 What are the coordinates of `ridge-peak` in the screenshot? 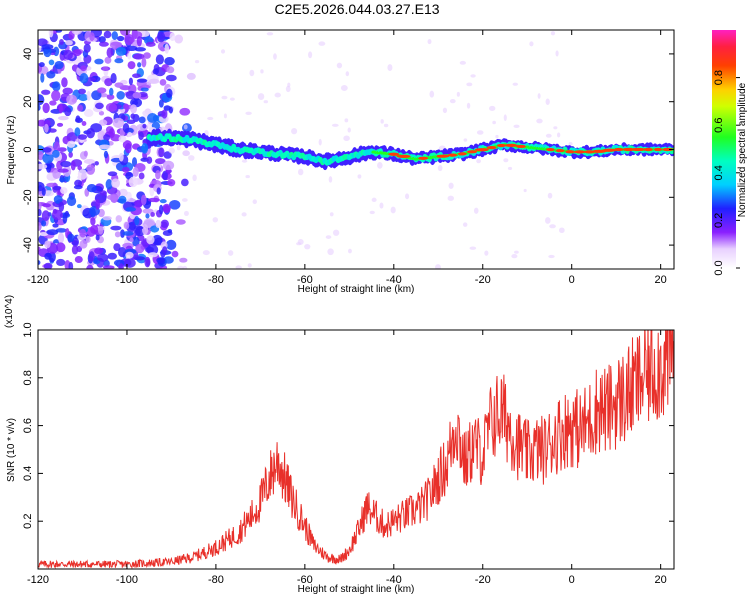 It's located at (628, 149).